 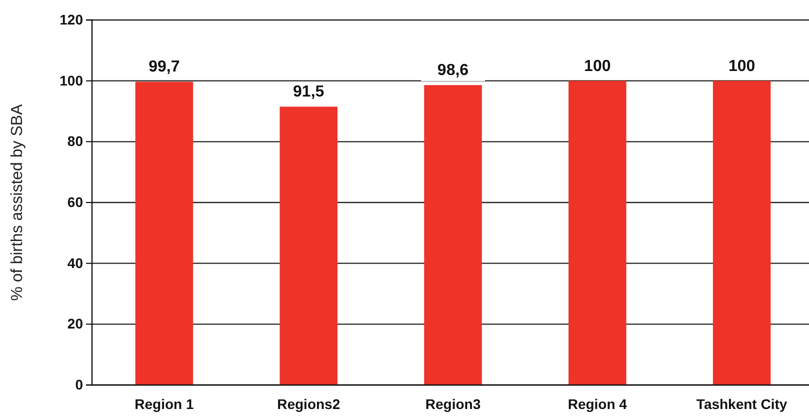 I want to click on y-tick-label: 100, so click(x=72, y=80).